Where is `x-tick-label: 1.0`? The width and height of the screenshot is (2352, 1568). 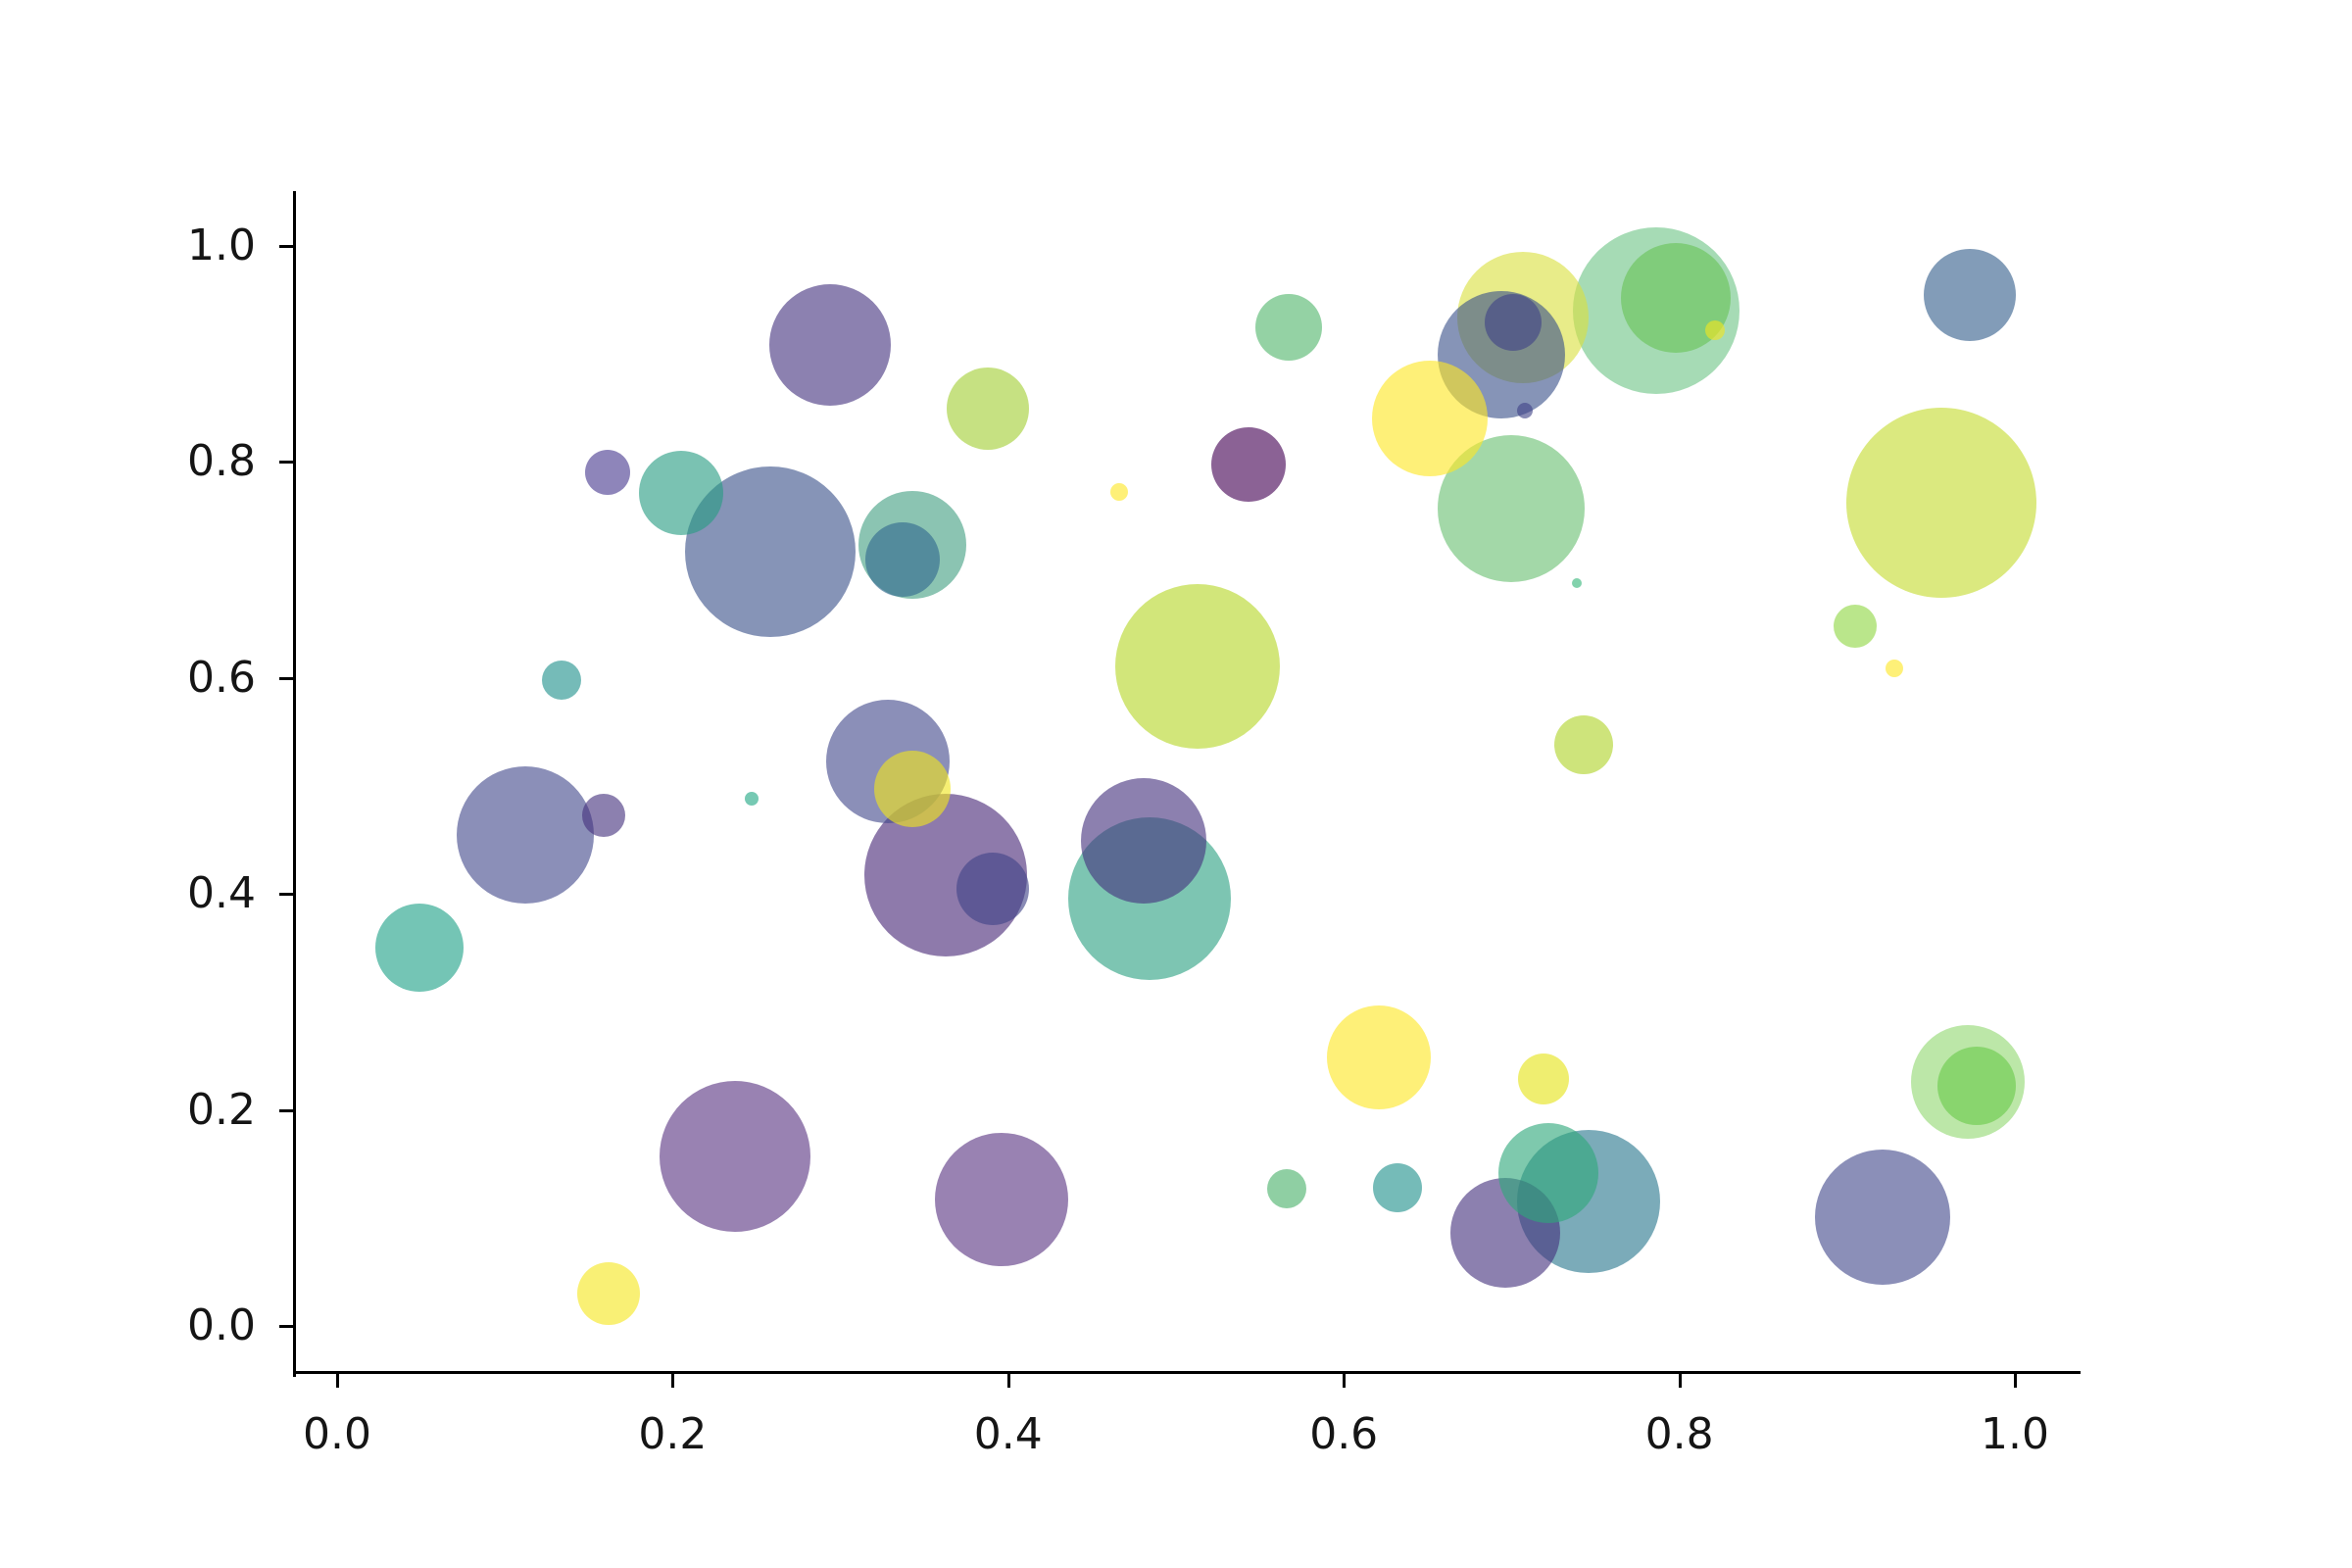
x-tick-label: 1.0 is located at coordinates (2015, 1434).